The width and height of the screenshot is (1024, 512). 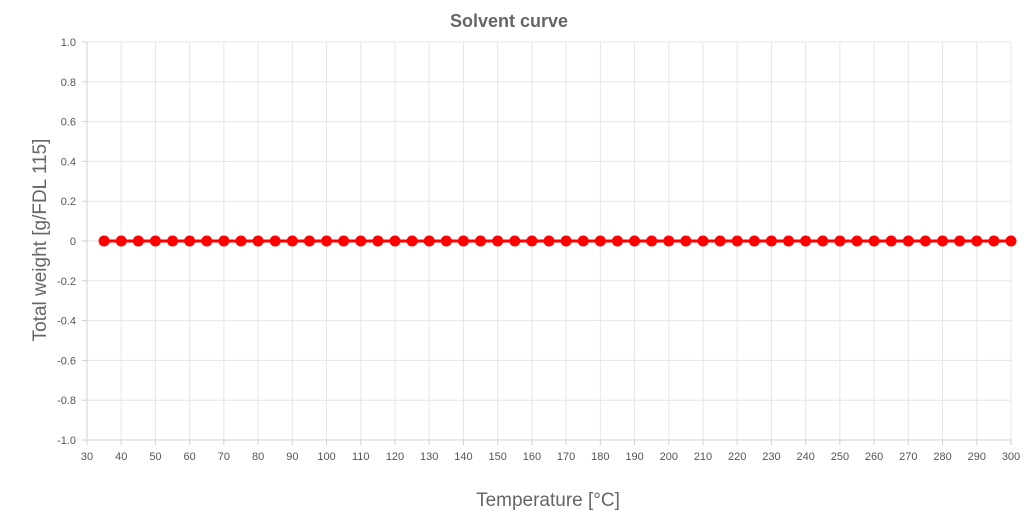 I want to click on y-tick-label: -0.6, so click(x=66, y=361).